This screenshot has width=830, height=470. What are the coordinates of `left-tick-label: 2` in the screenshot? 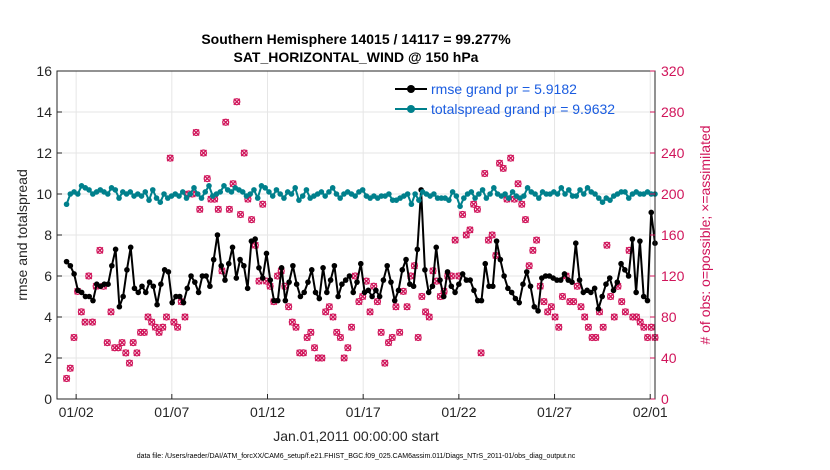 It's located at (48, 358).